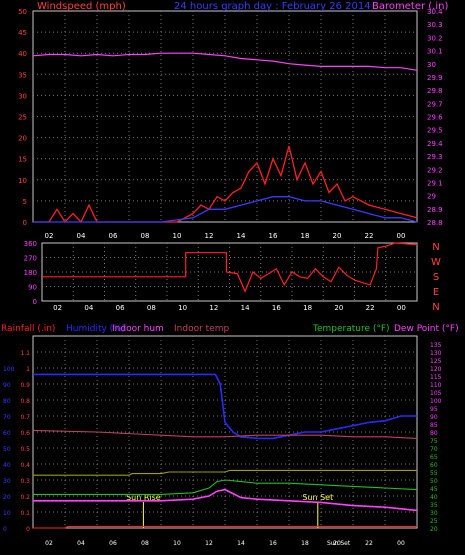 This screenshot has width=465, height=555. Describe the element at coordinates (431, 65) in the screenshot. I see `y2-tick-label: 30` at that location.